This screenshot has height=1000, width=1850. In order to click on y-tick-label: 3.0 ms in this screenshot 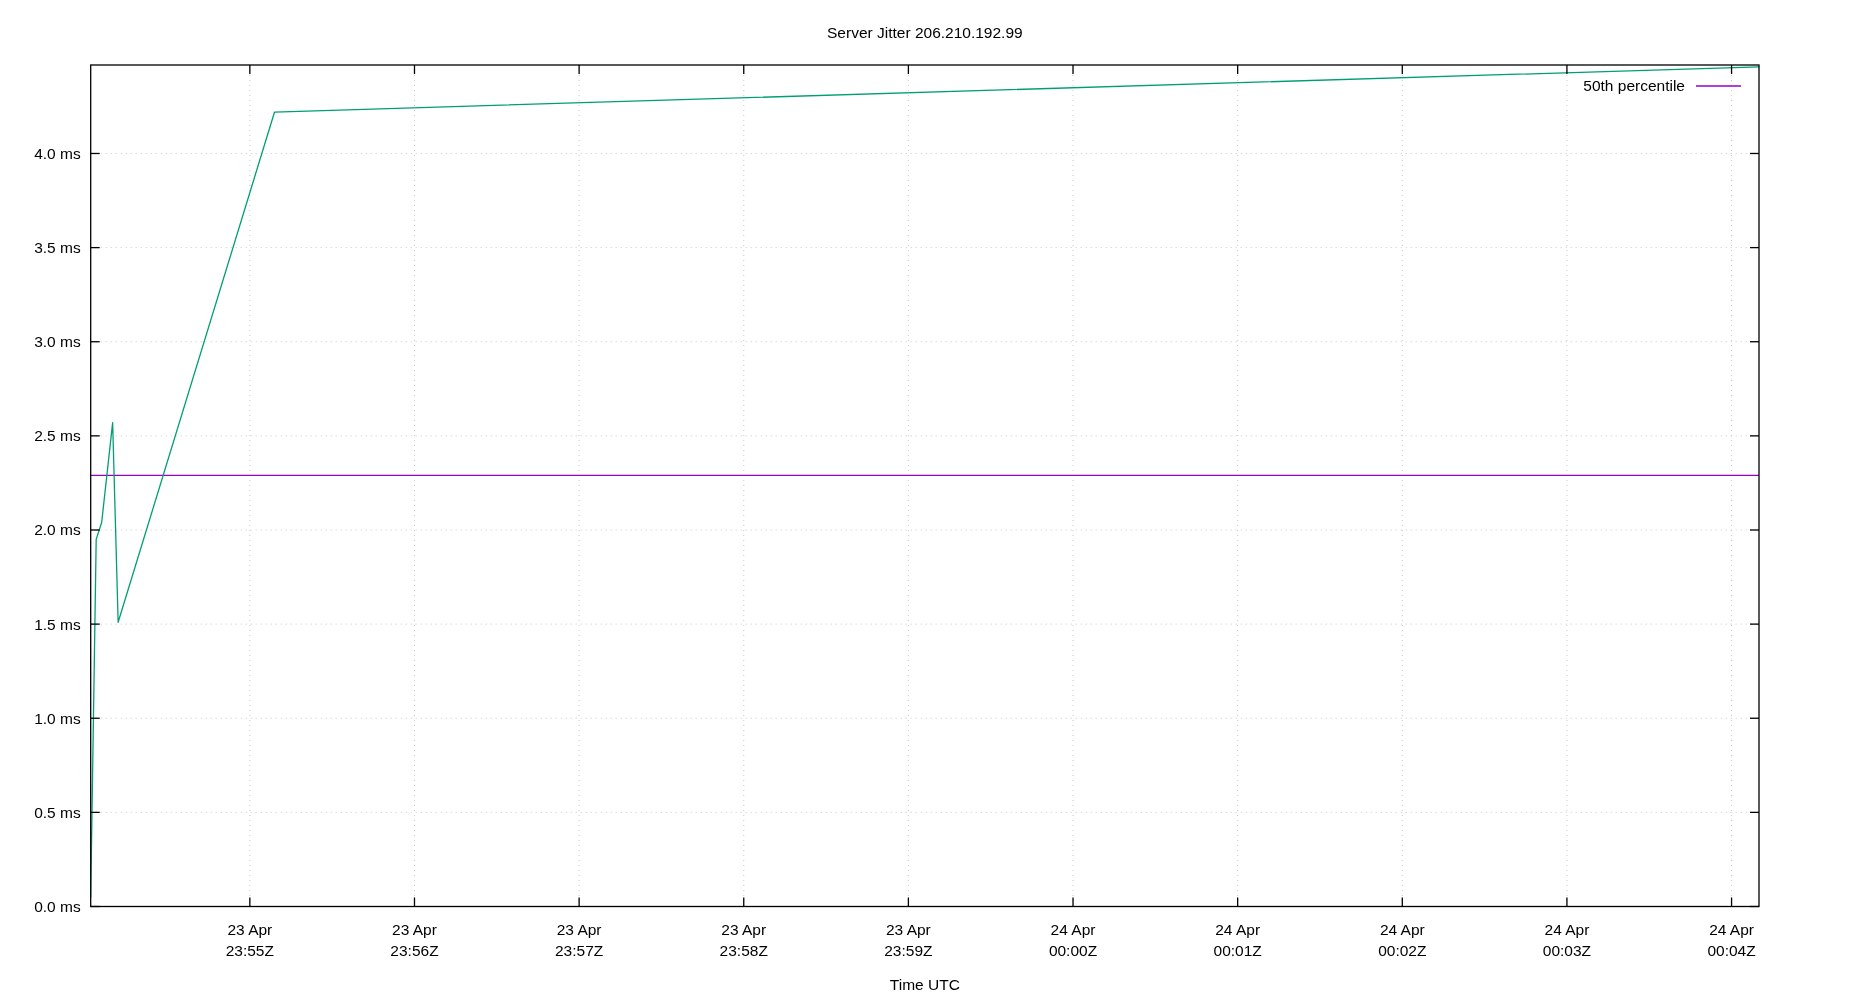, I will do `click(57, 342)`.